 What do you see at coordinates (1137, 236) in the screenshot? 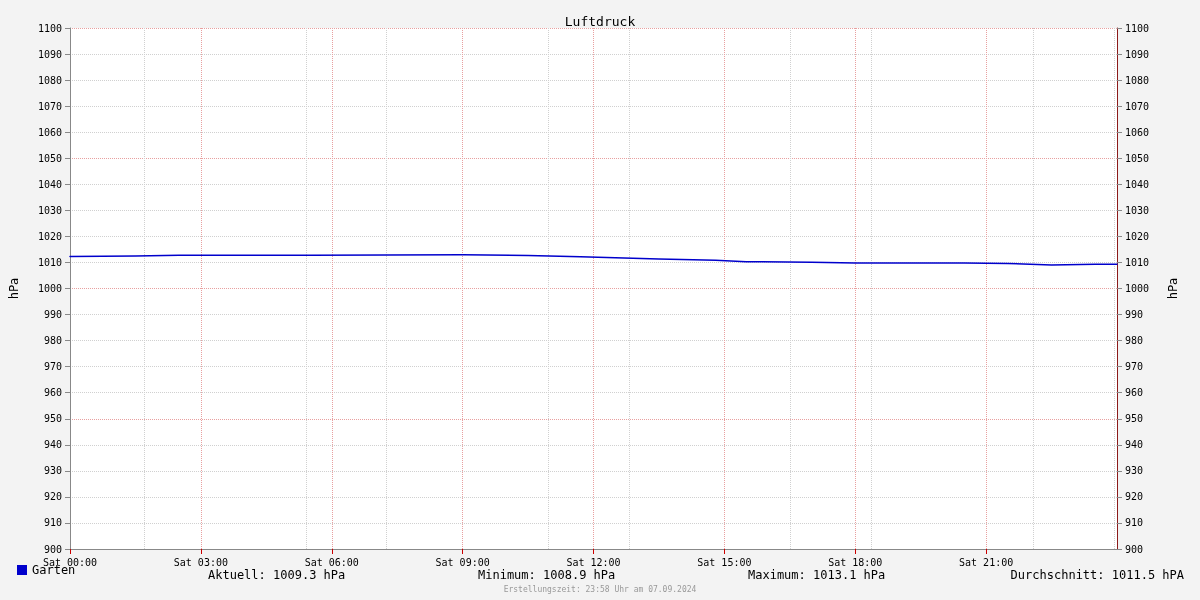
I see `y2-tick-label: 1020` at bounding box center [1137, 236].